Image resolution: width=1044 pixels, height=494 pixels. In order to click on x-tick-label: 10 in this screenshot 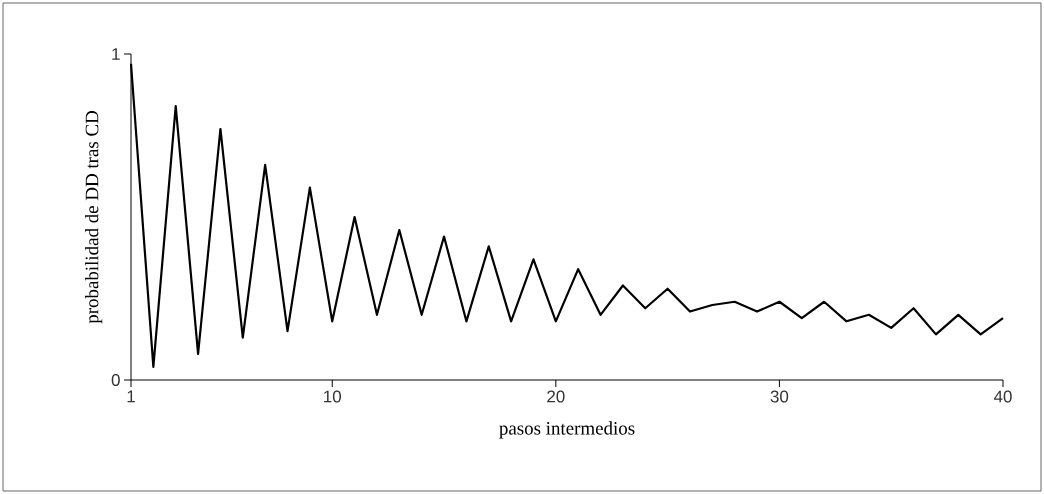, I will do `click(332, 396)`.